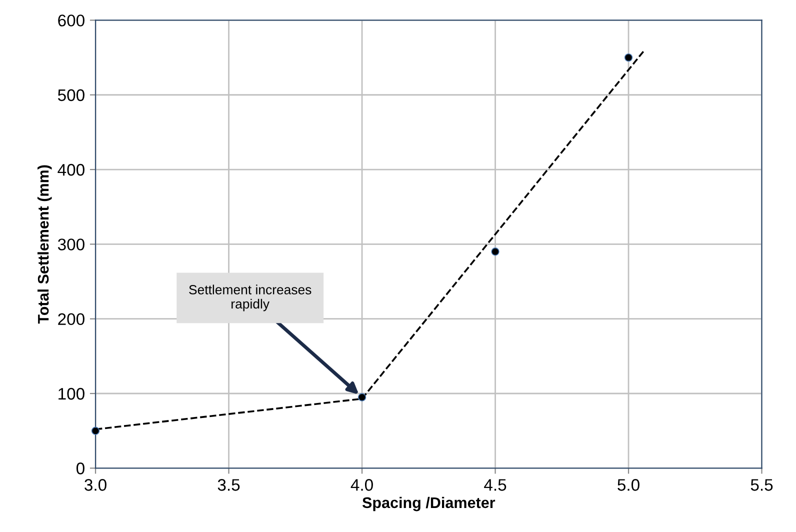 The width and height of the screenshot is (796, 532). Describe the element at coordinates (229, 485) in the screenshot. I see `x-tick-label: 3.5` at that location.